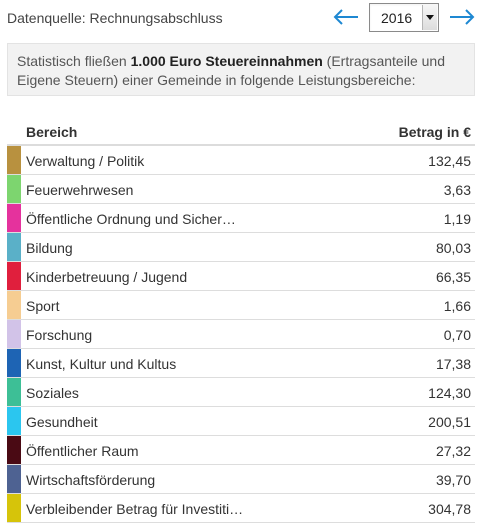 The width and height of the screenshot is (480, 525). I want to click on row-label: Kinderbetreuung / Jugend, so click(107, 277).